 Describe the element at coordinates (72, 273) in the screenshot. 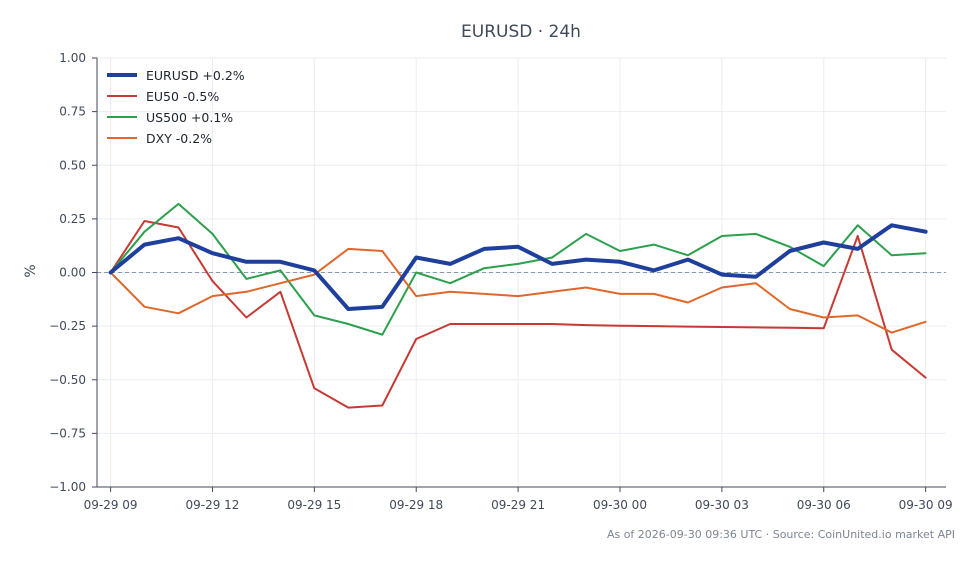

I see `y-tick-label: 0.00` at that location.